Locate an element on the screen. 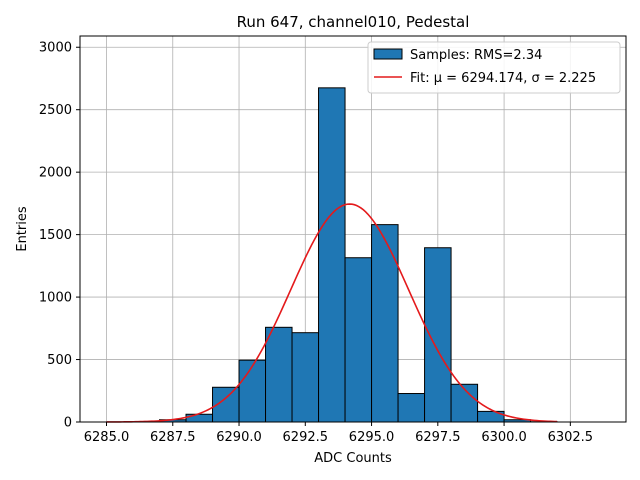  y-tick-label: 2000 is located at coordinates (55, 173).